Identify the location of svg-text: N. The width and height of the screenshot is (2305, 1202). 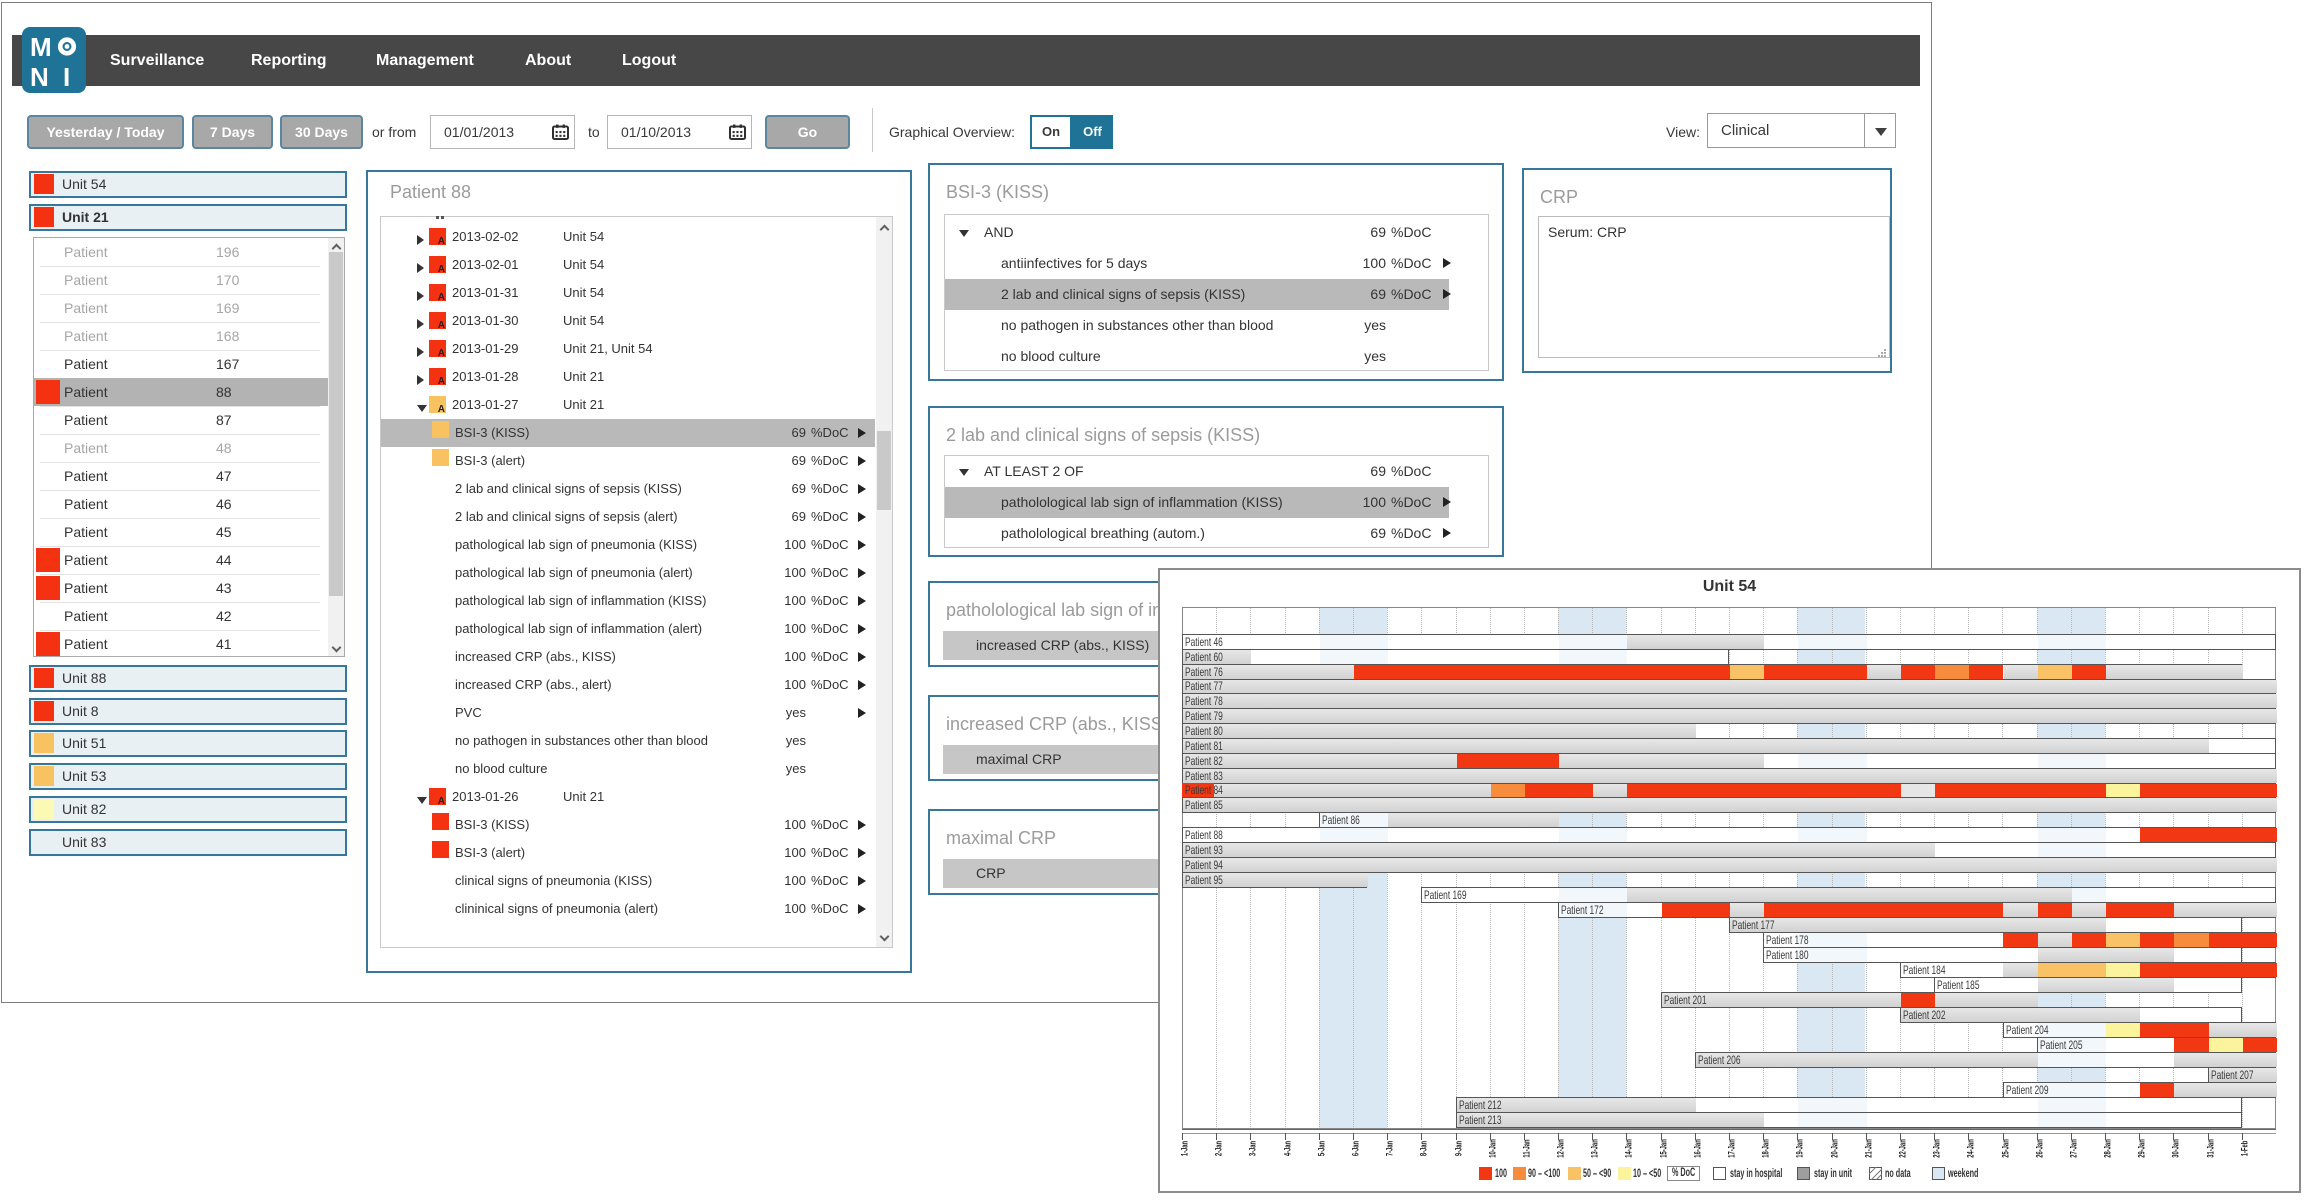
(39, 77).